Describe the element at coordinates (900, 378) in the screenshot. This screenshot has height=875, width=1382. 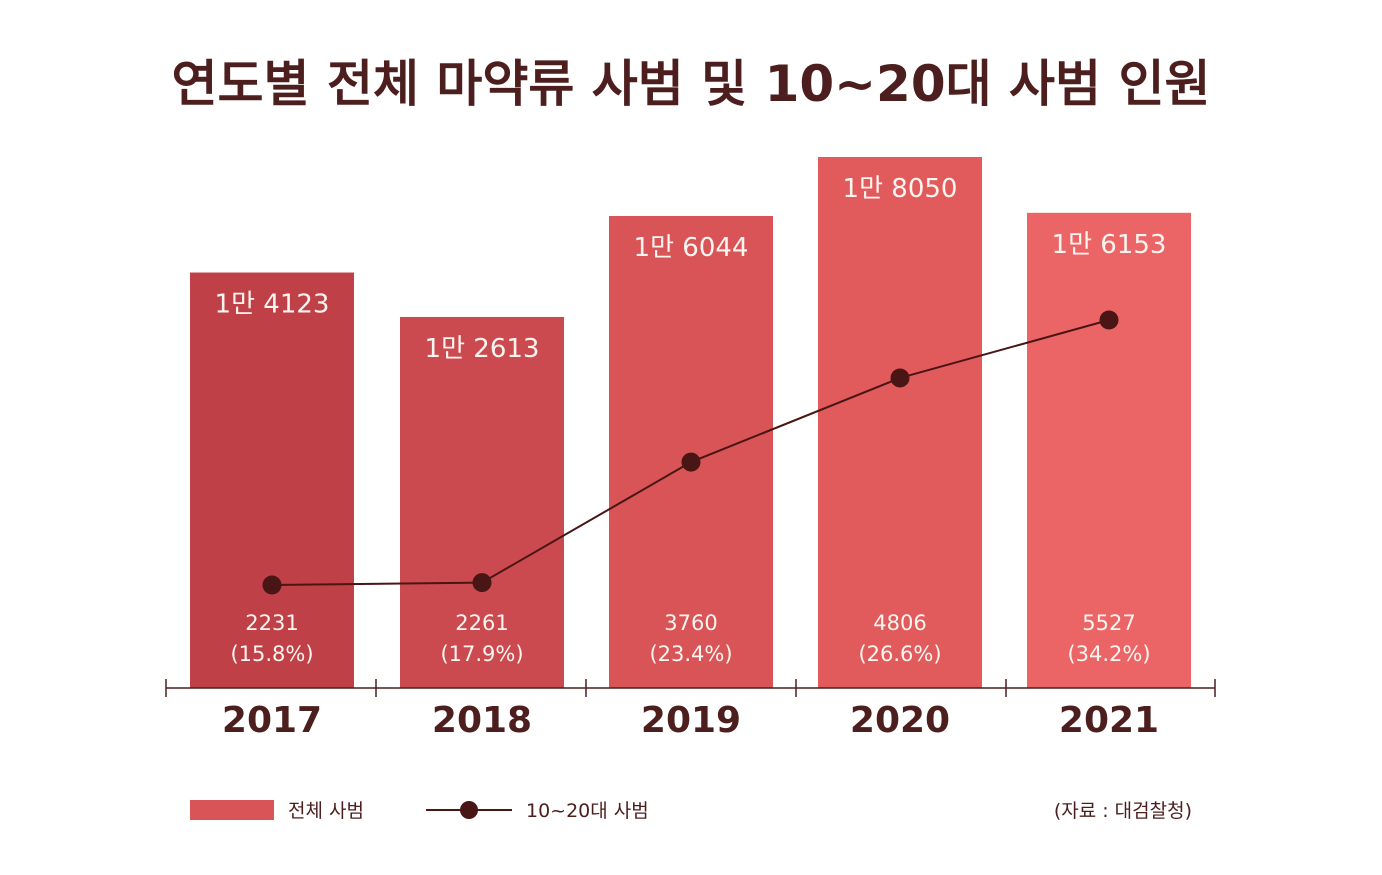
I see `youth-point-2020` at that location.